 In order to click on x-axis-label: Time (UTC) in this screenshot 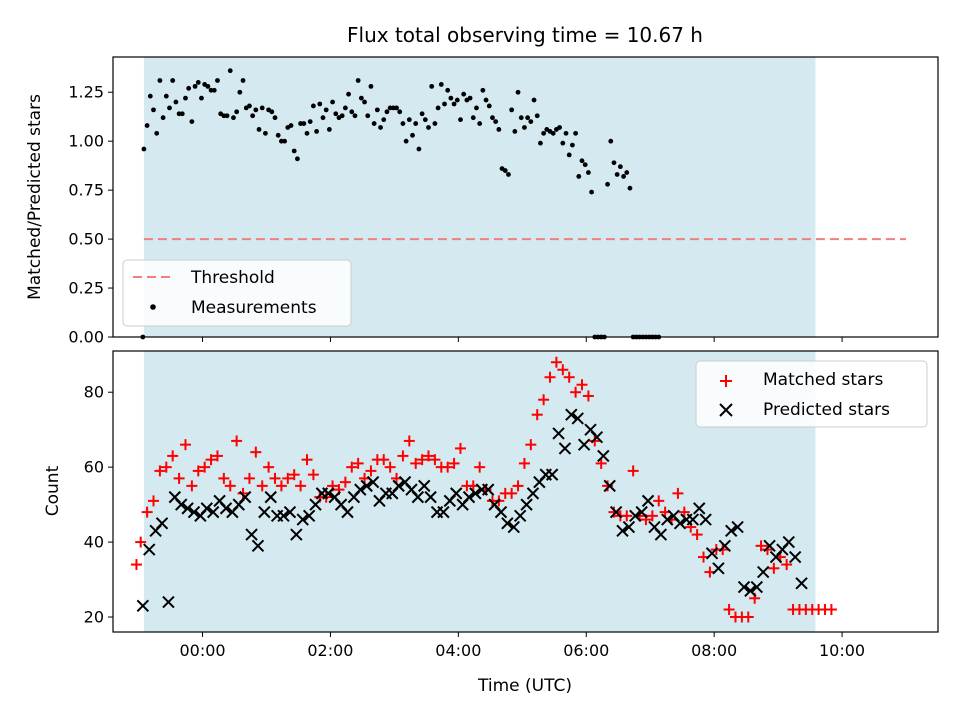, I will do `click(524, 686)`.